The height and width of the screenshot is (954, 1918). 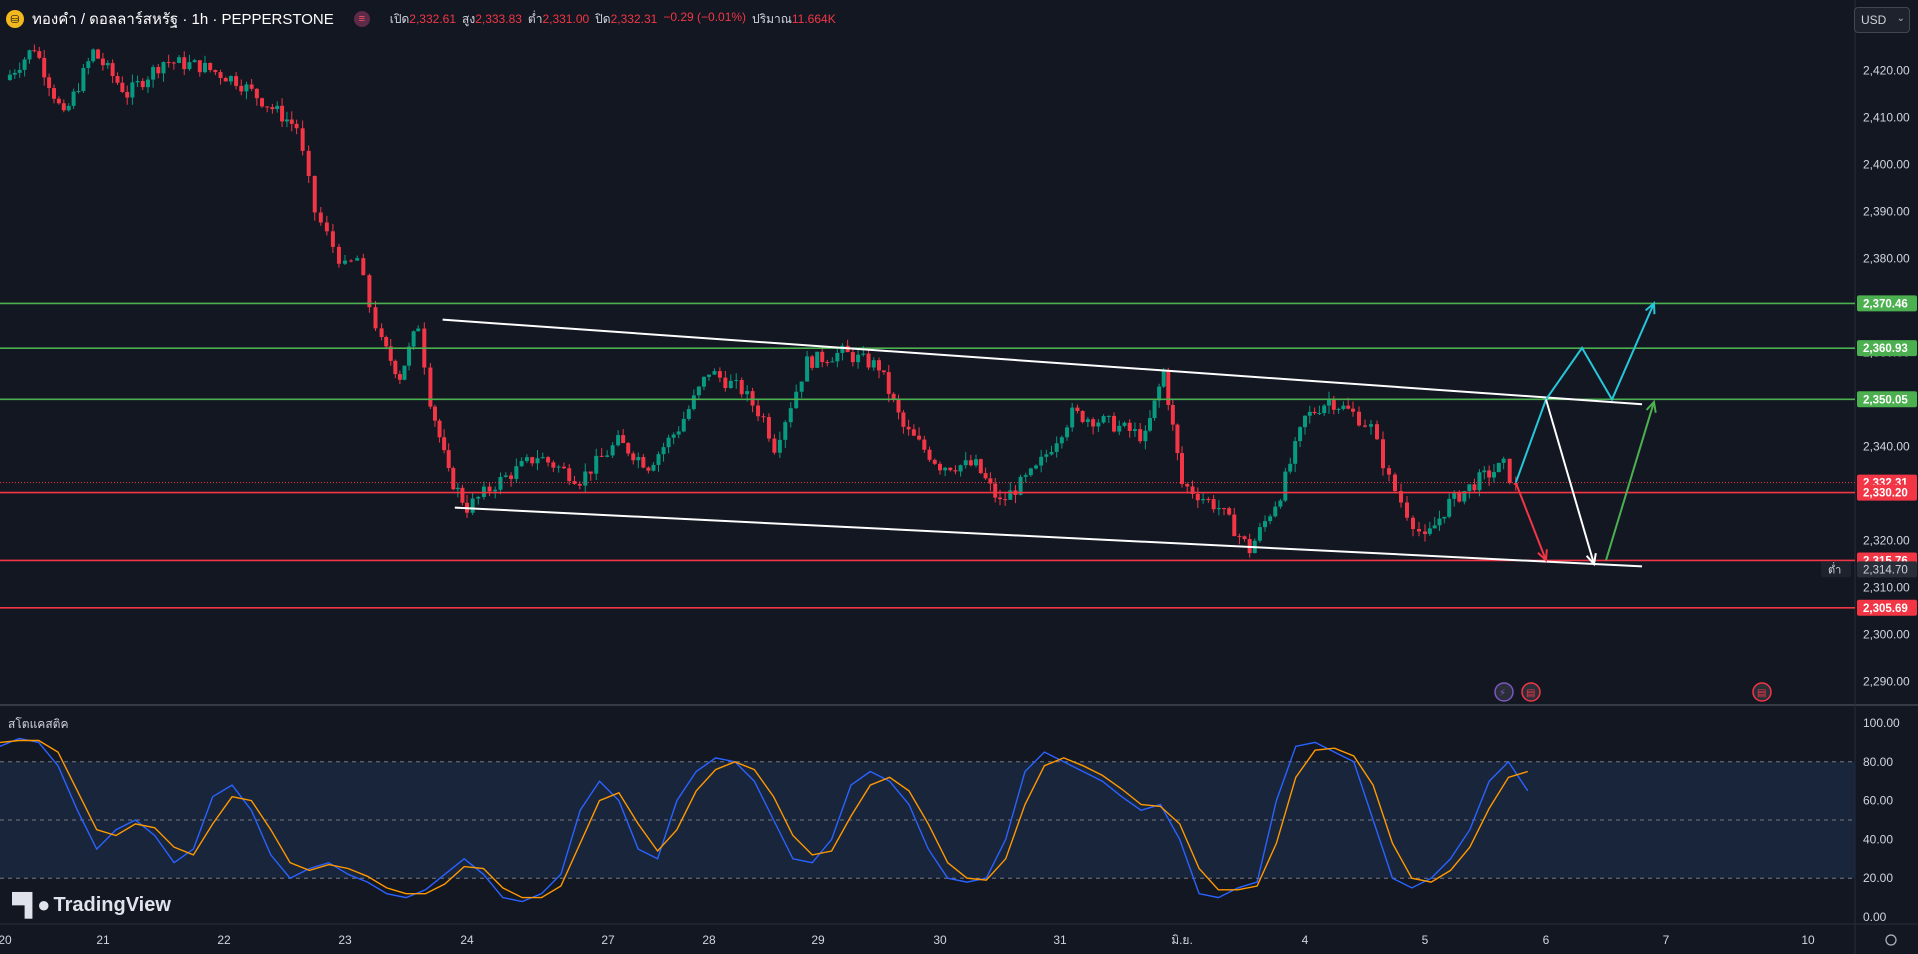 What do you see at coordinates (1878, 839) in the screenshot?
I see `stochastic-tick-label: 40.00` at bounding box center [1878, 839].